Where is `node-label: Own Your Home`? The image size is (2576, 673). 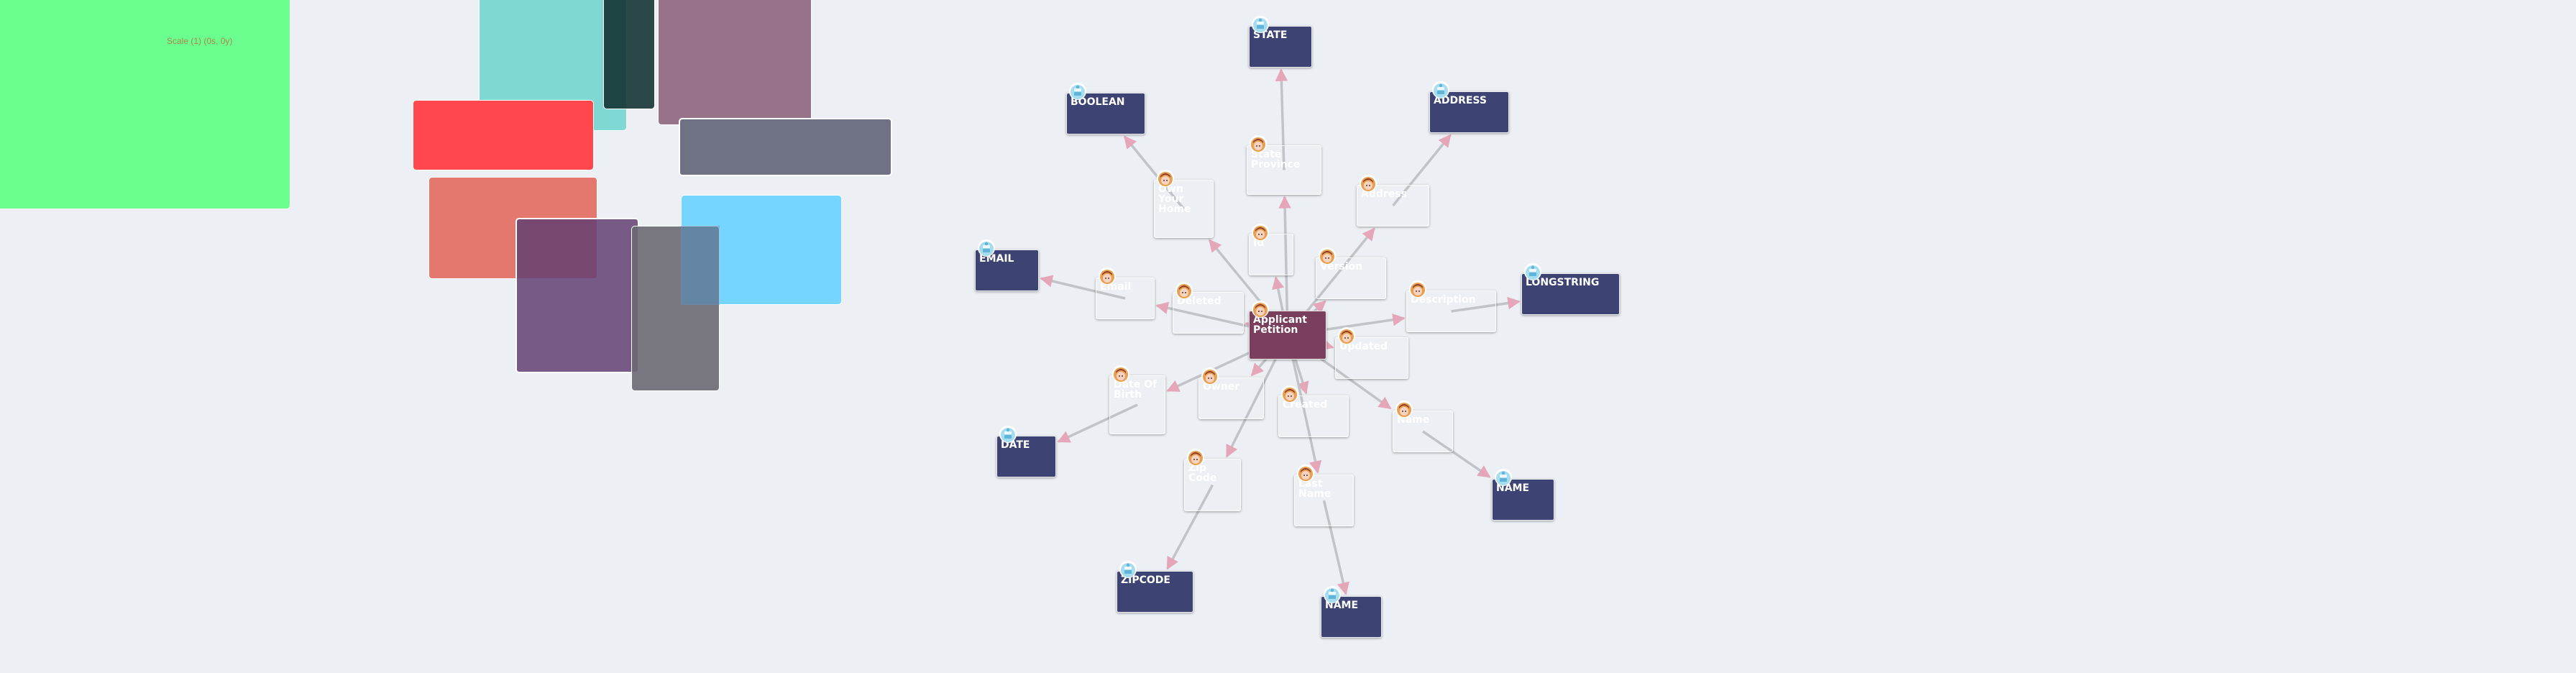 node-label: Own Your Home is located at coordinates (1174, 199).